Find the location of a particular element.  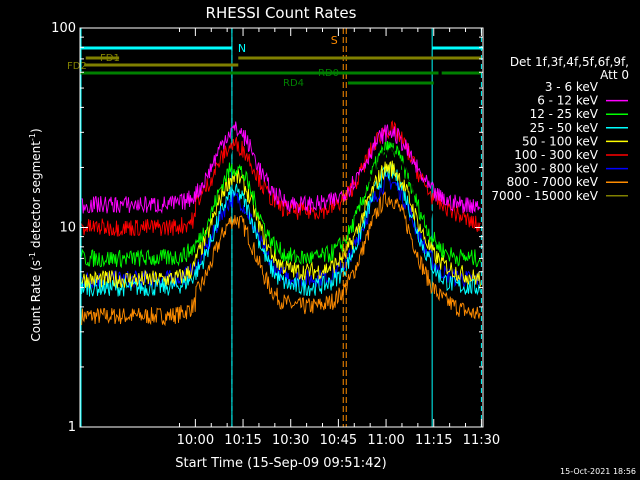

x-tick-label: 10:00 is located at coordinates (195, 440).